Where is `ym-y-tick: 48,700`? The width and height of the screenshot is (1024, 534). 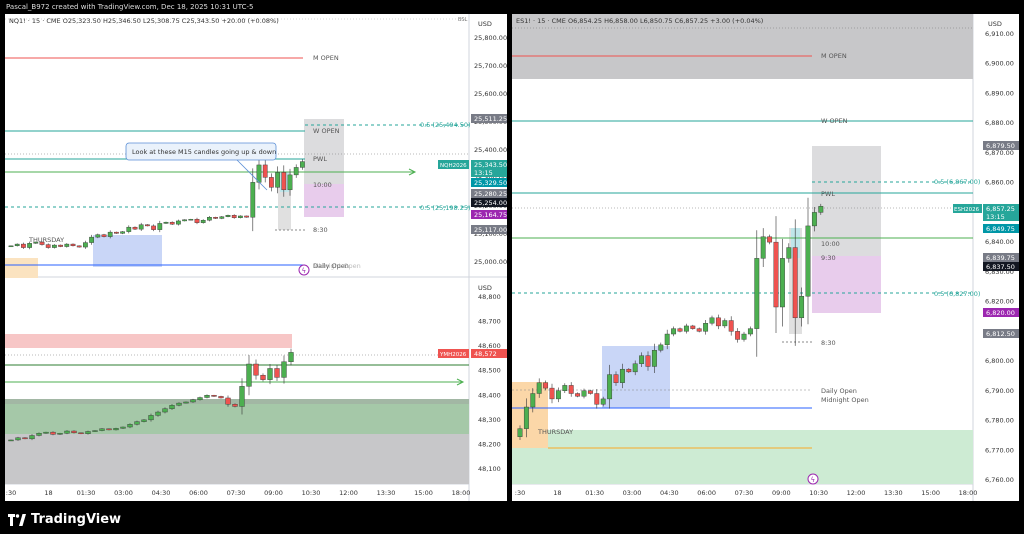 ym-y-tick: 48,700 is located at coordinates (489, 322).